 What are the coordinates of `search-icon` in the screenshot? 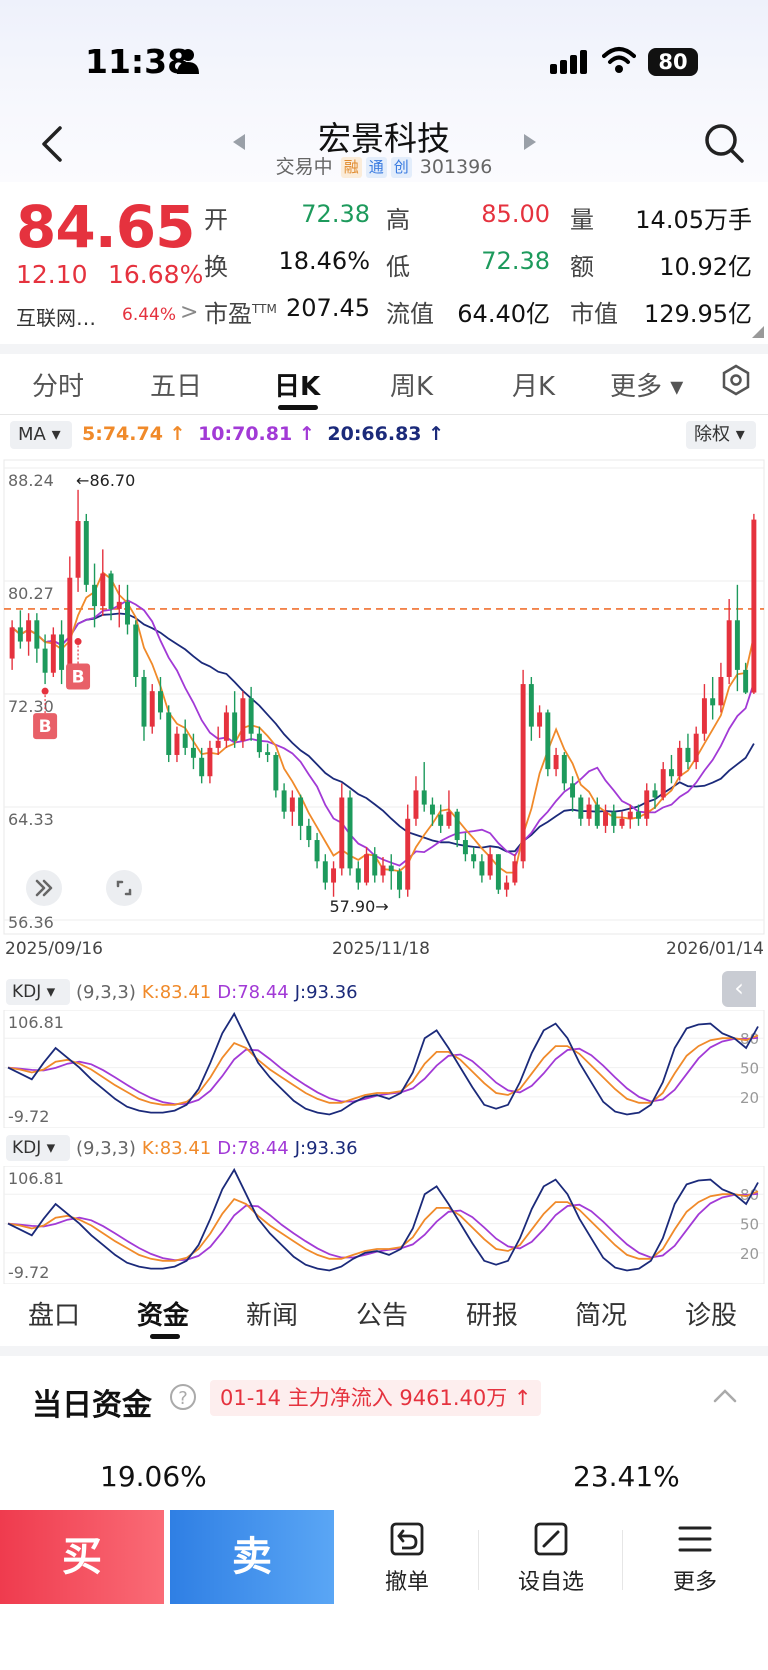 It's located at (724, 143).